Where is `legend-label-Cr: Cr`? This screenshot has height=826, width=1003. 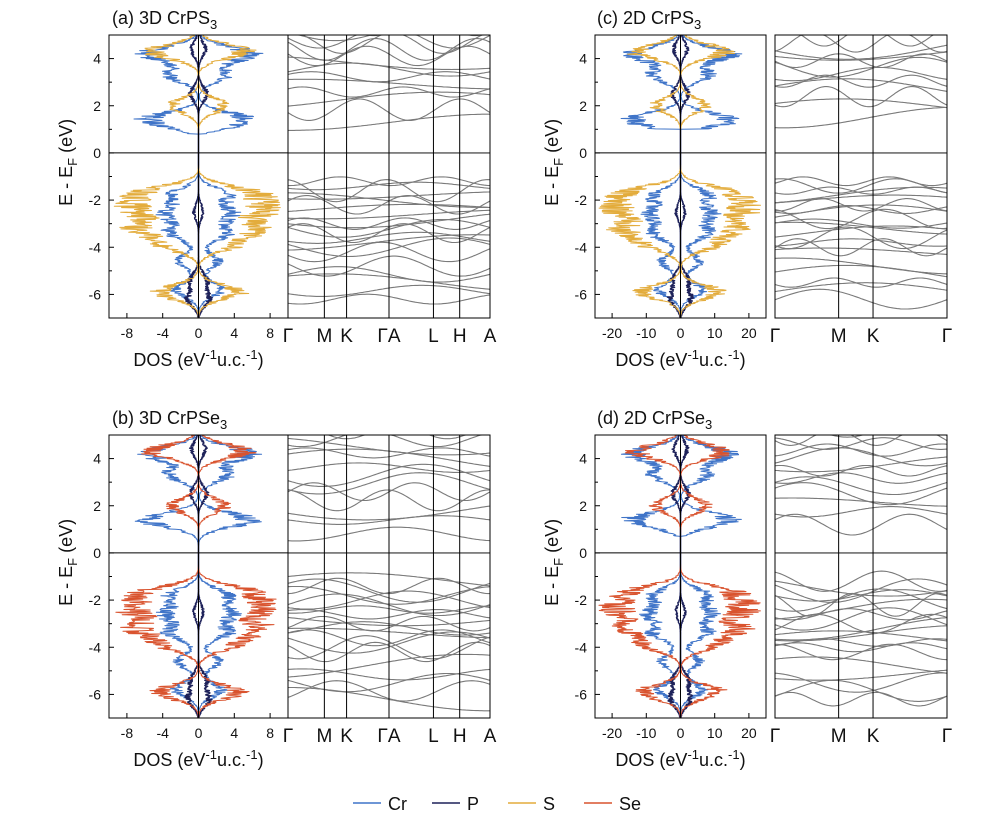 legend-label-Cr: Cr is located at coordinates (397, 804).